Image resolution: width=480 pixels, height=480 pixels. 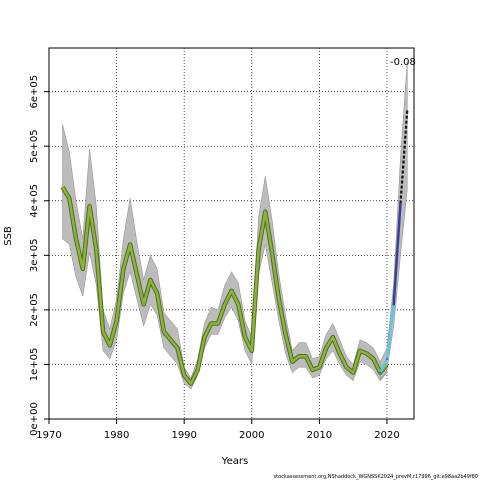 What do you see at coordinates (218, 430) in the screenshot?
I see `x-axis: 1970 1980 1990 2000 2010 2020` at bounding box center [218, 430].